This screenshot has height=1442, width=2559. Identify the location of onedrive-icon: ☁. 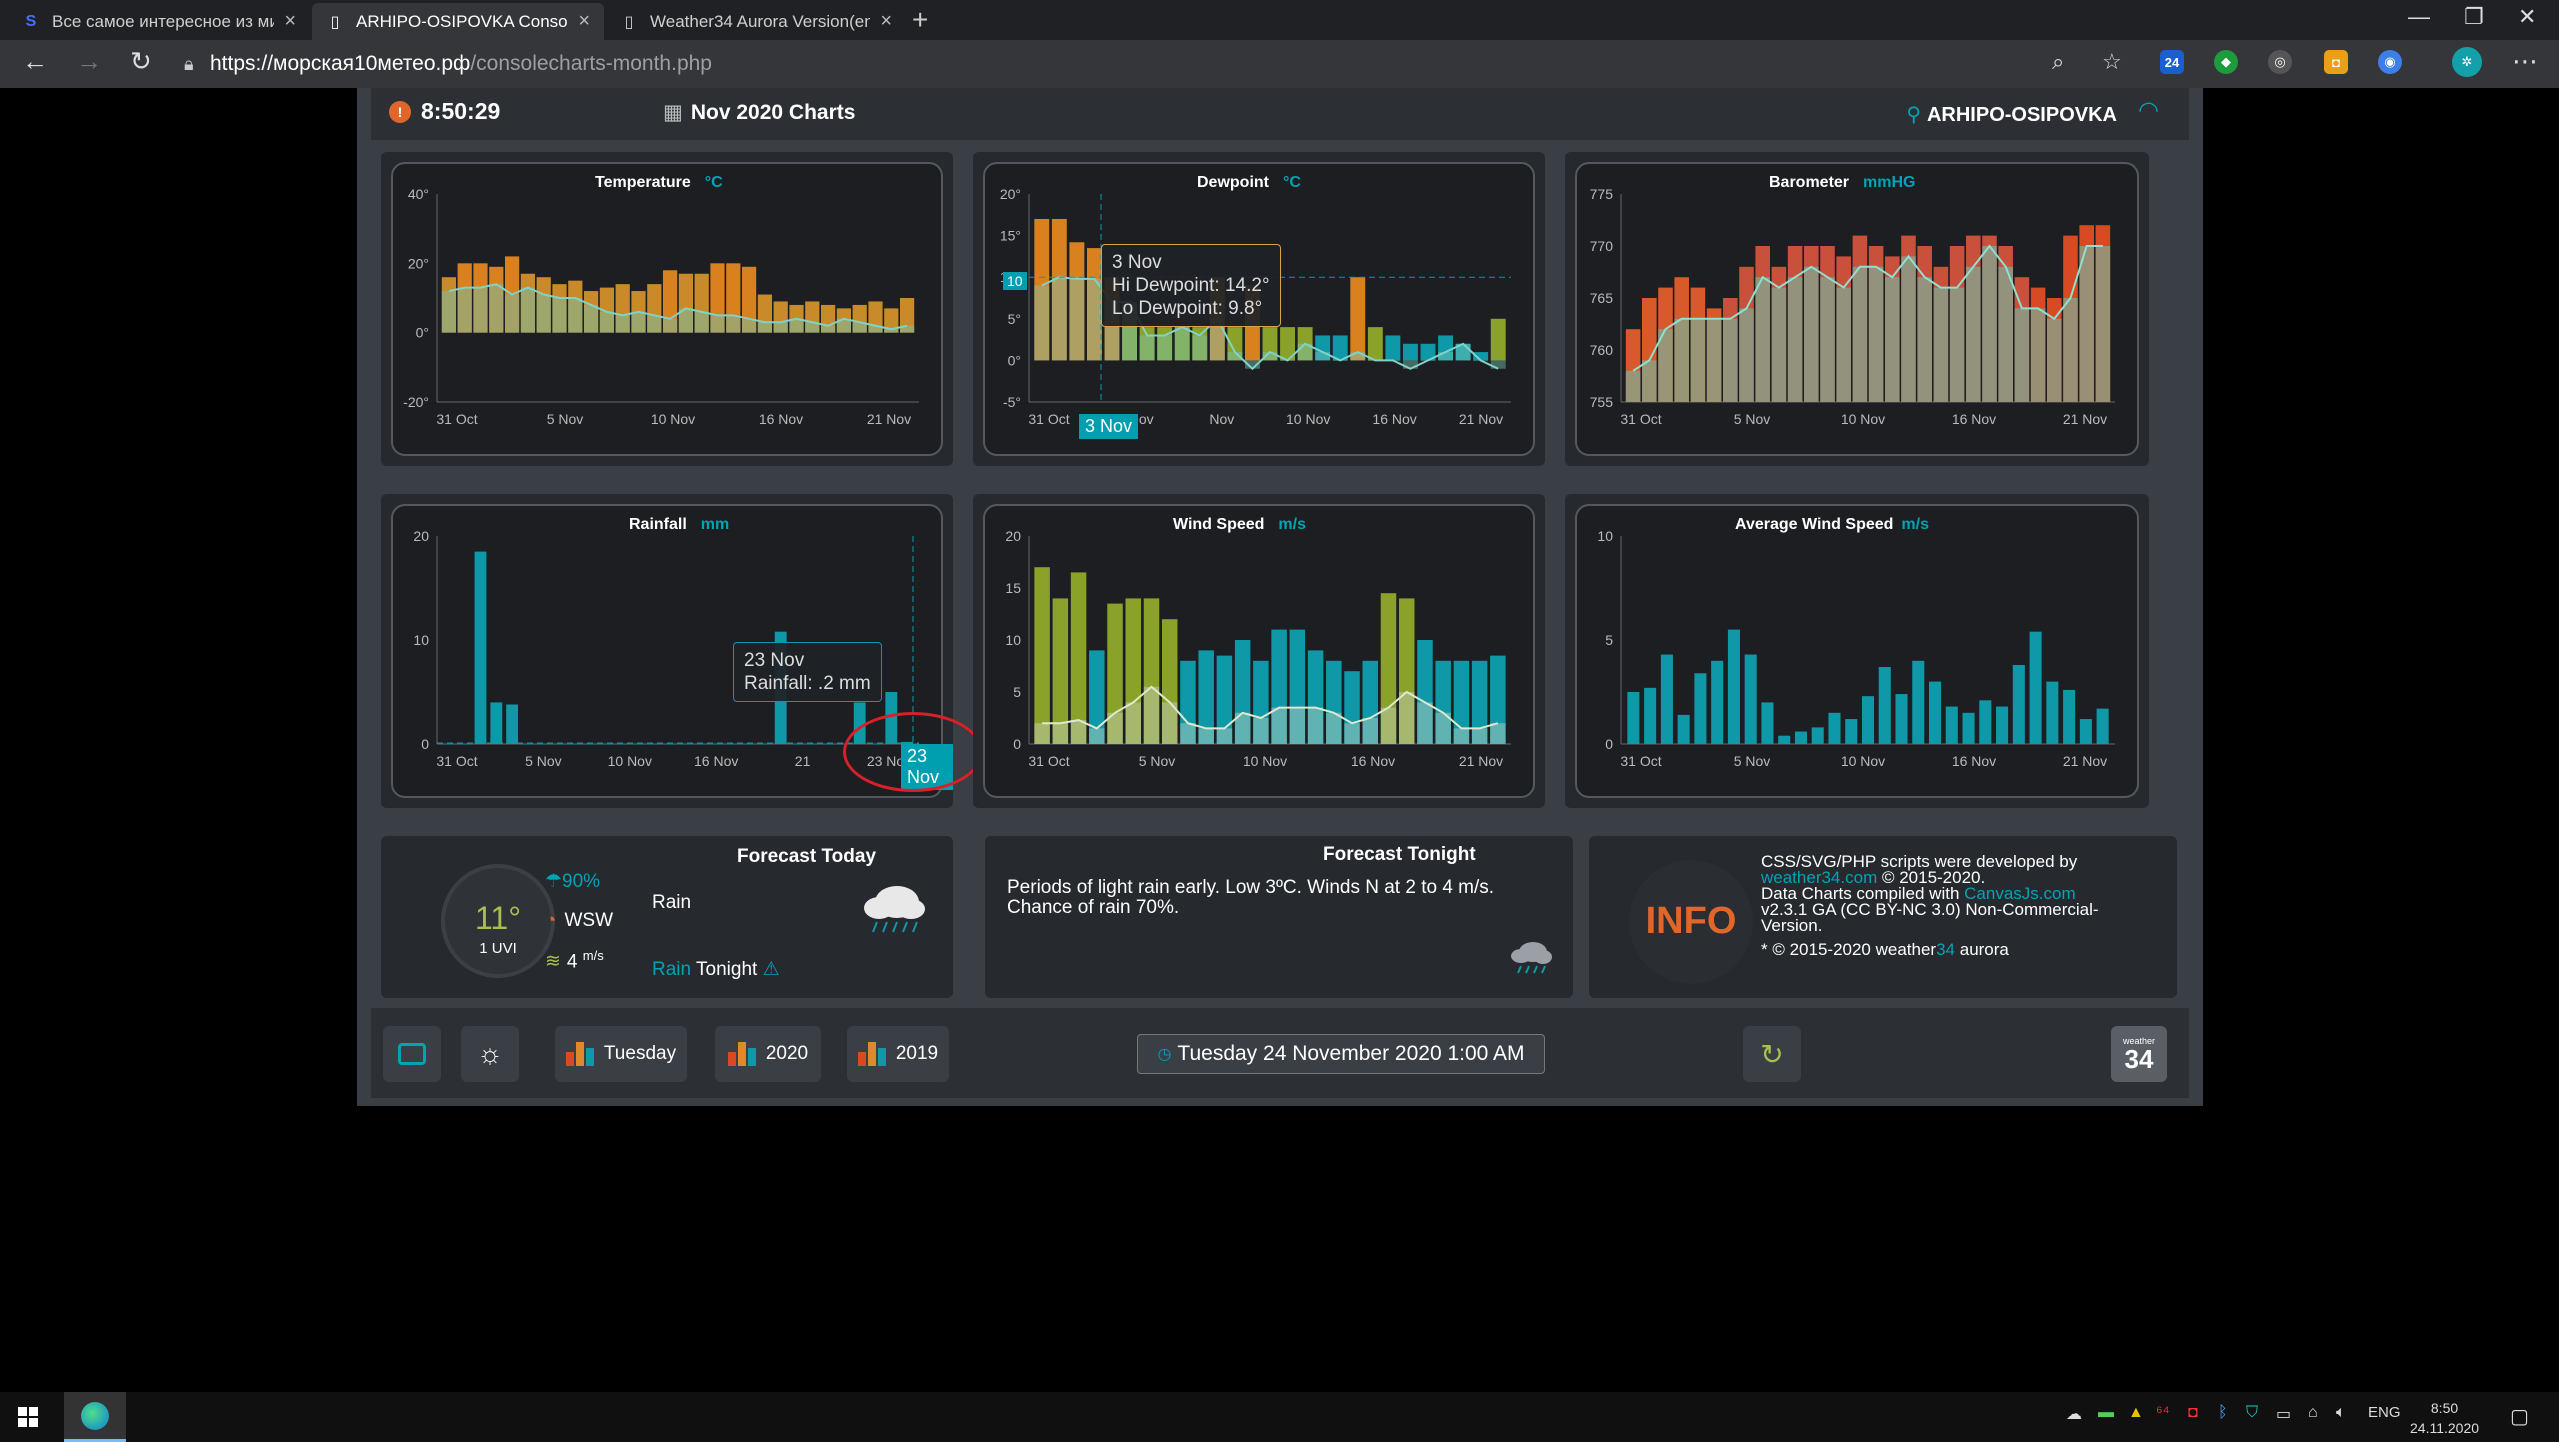
(2074, 1414).